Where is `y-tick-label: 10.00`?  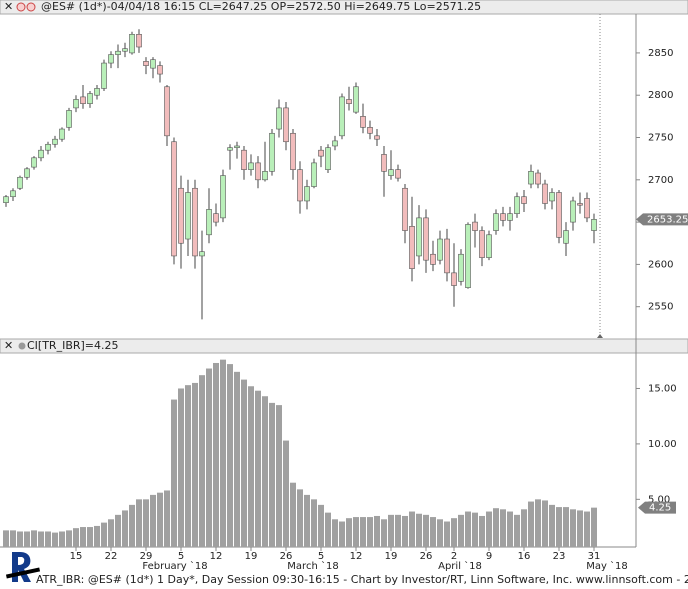 y-tick-label: 10.00 is located at coordinates (662, 444).